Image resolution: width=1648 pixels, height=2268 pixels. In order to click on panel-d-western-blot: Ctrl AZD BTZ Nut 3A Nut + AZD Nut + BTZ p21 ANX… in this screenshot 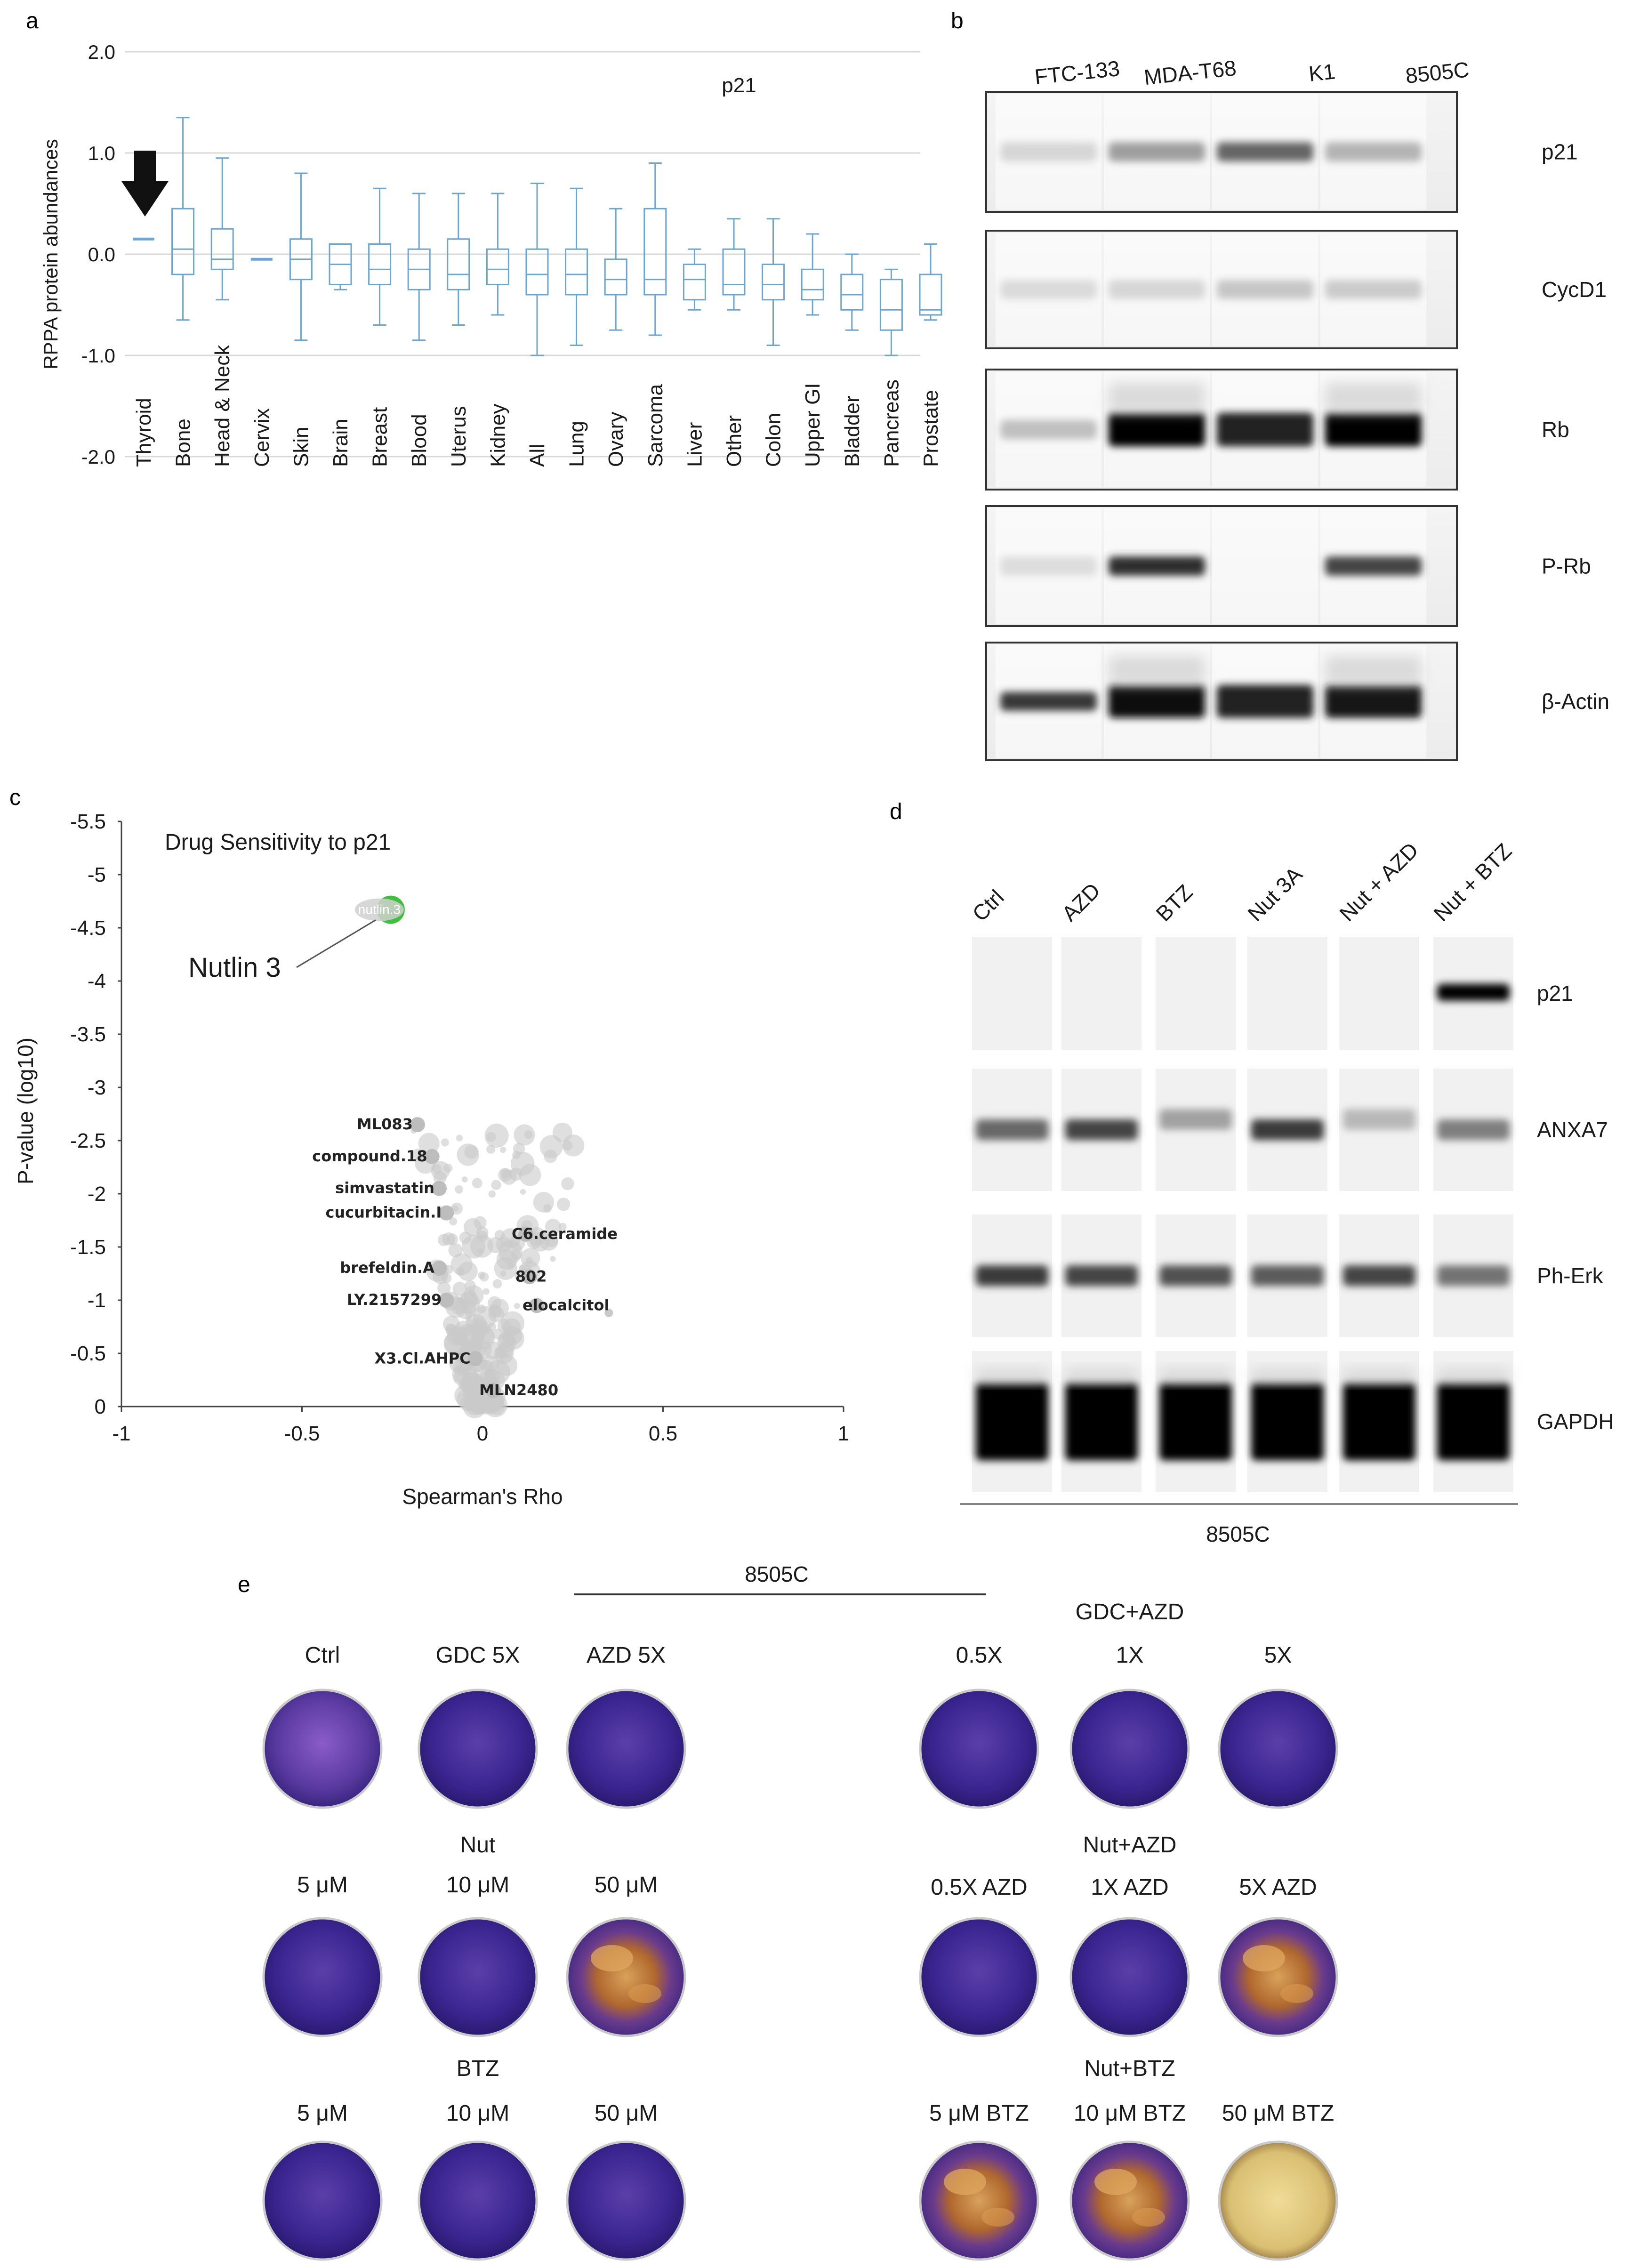, I will do `click(1287, 1191)`.